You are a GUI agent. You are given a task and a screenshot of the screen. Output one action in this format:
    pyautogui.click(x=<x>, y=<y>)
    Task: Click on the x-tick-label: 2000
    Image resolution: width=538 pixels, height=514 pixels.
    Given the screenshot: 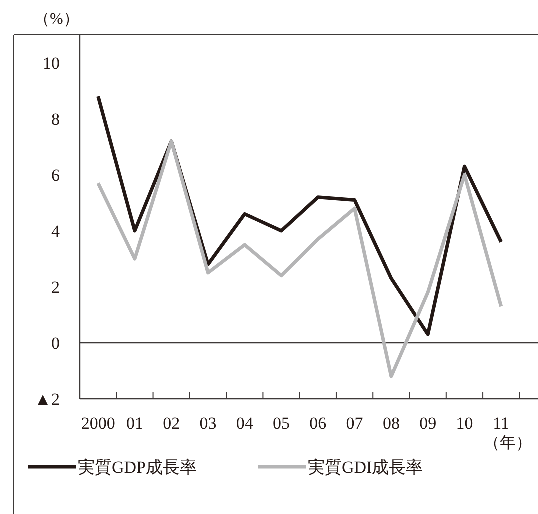 What is the action you would take?
    pyautogui.click(x=98, y=423)
    